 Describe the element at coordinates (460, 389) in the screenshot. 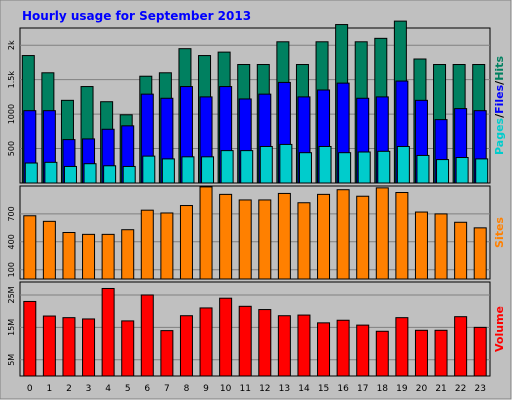

I see `x-tick-label: 22` at that location.